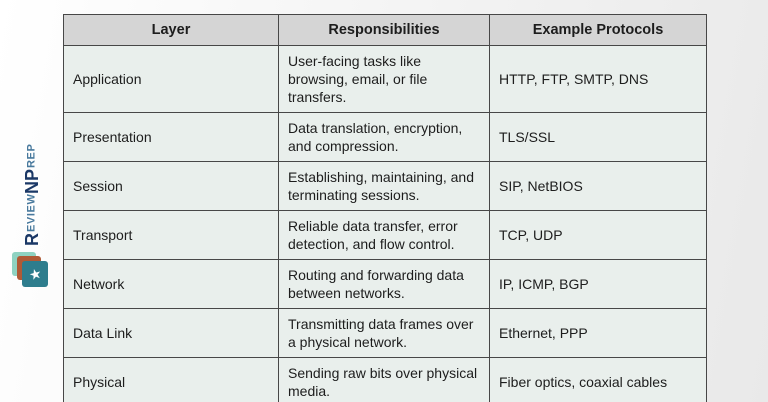 The width and height of the screenshot is (768, 402). I want to click on brand-logo-text: R EVIEW N P REP, so click(32, 178).